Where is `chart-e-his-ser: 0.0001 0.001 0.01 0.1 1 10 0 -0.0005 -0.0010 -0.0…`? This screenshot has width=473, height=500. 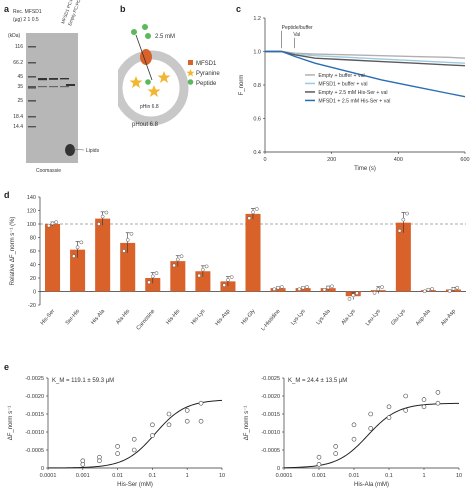 chart-e-his-ser: 0.0001 0.001 0.01 0.1 1 10 0 -0.0005 -0.0010 -0.0… is located at coordinates (116, 432).